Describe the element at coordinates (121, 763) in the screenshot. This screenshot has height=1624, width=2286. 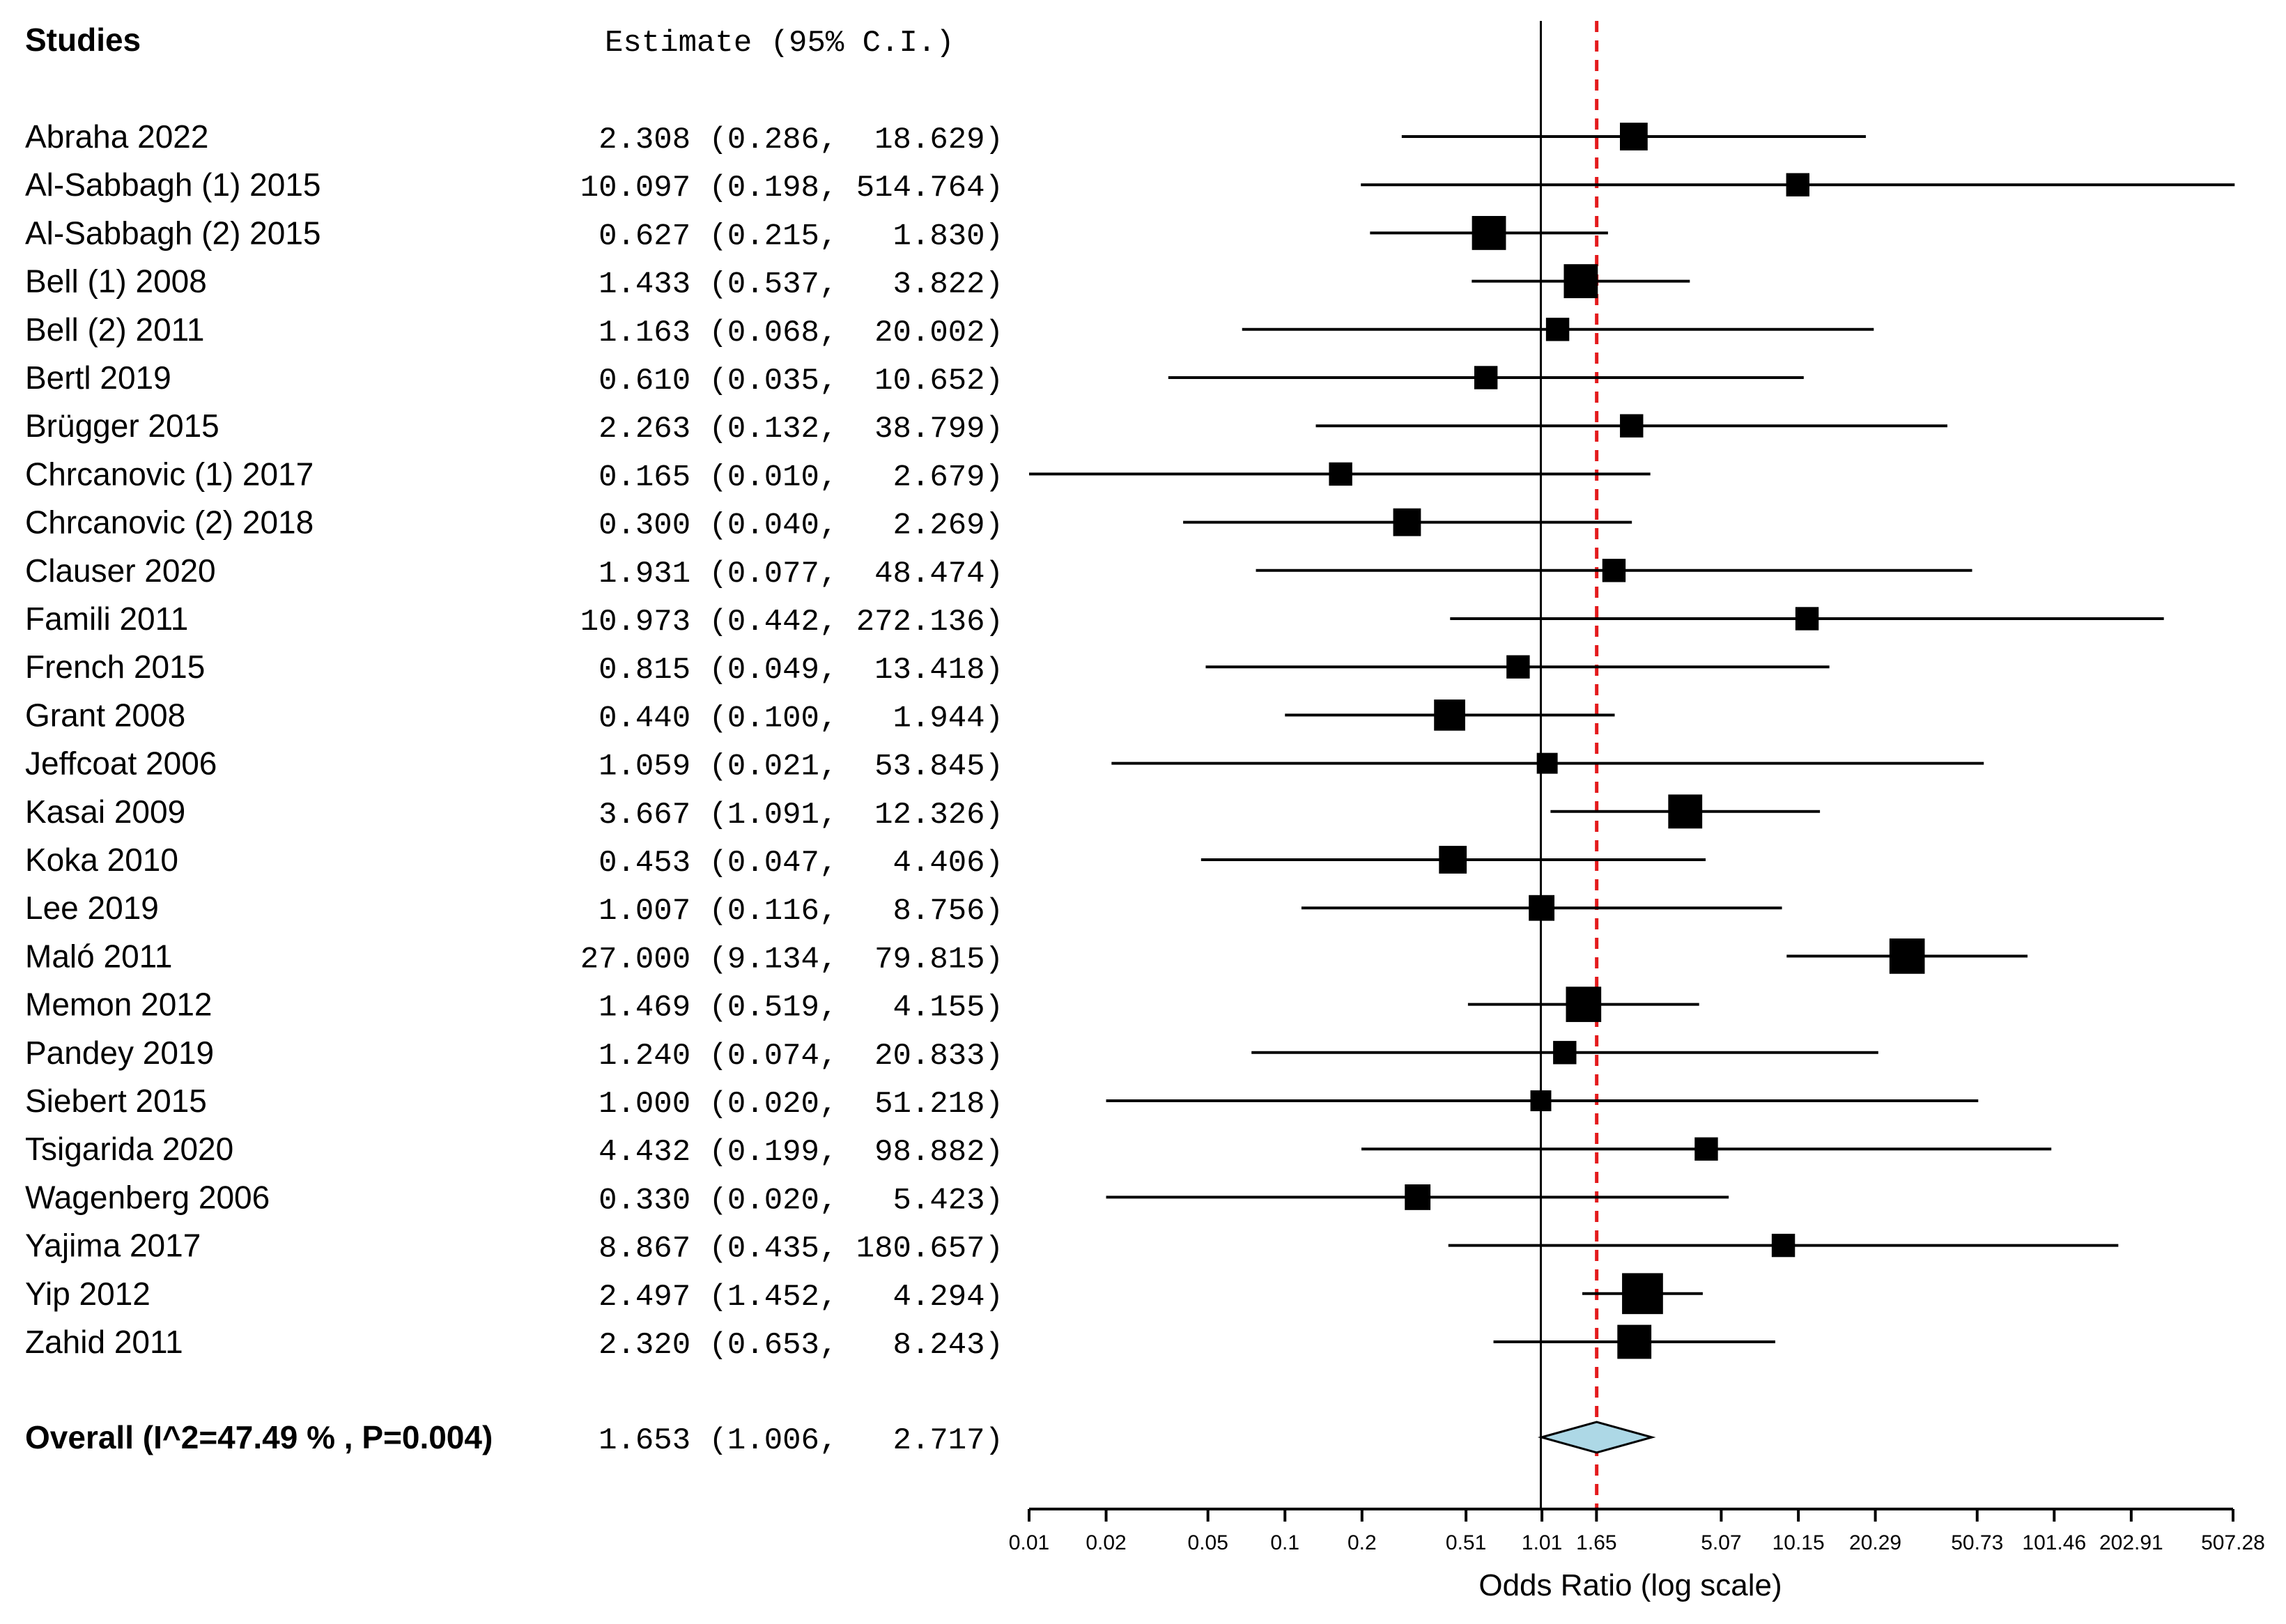
I see `study-name: Jeffcoat 2006` at that location.